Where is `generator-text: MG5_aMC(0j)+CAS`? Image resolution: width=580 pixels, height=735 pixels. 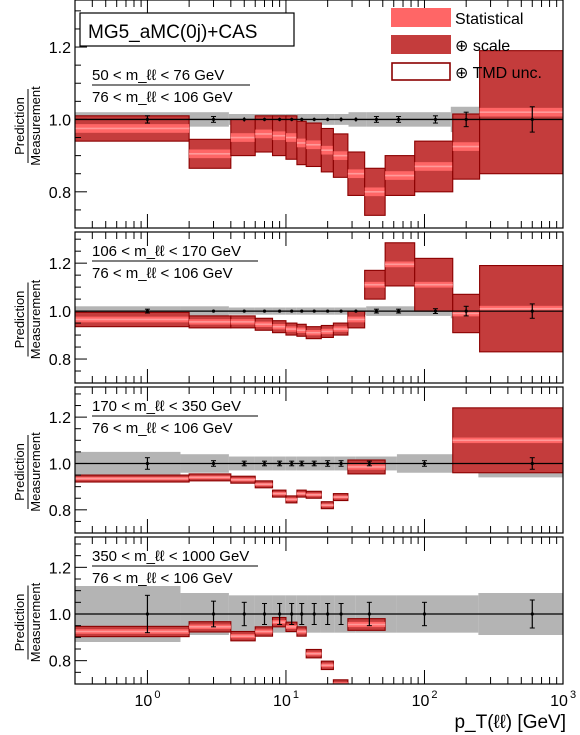 generator-text: MG5_aMC(0j)+CAS is located at coordinates (172, 32).